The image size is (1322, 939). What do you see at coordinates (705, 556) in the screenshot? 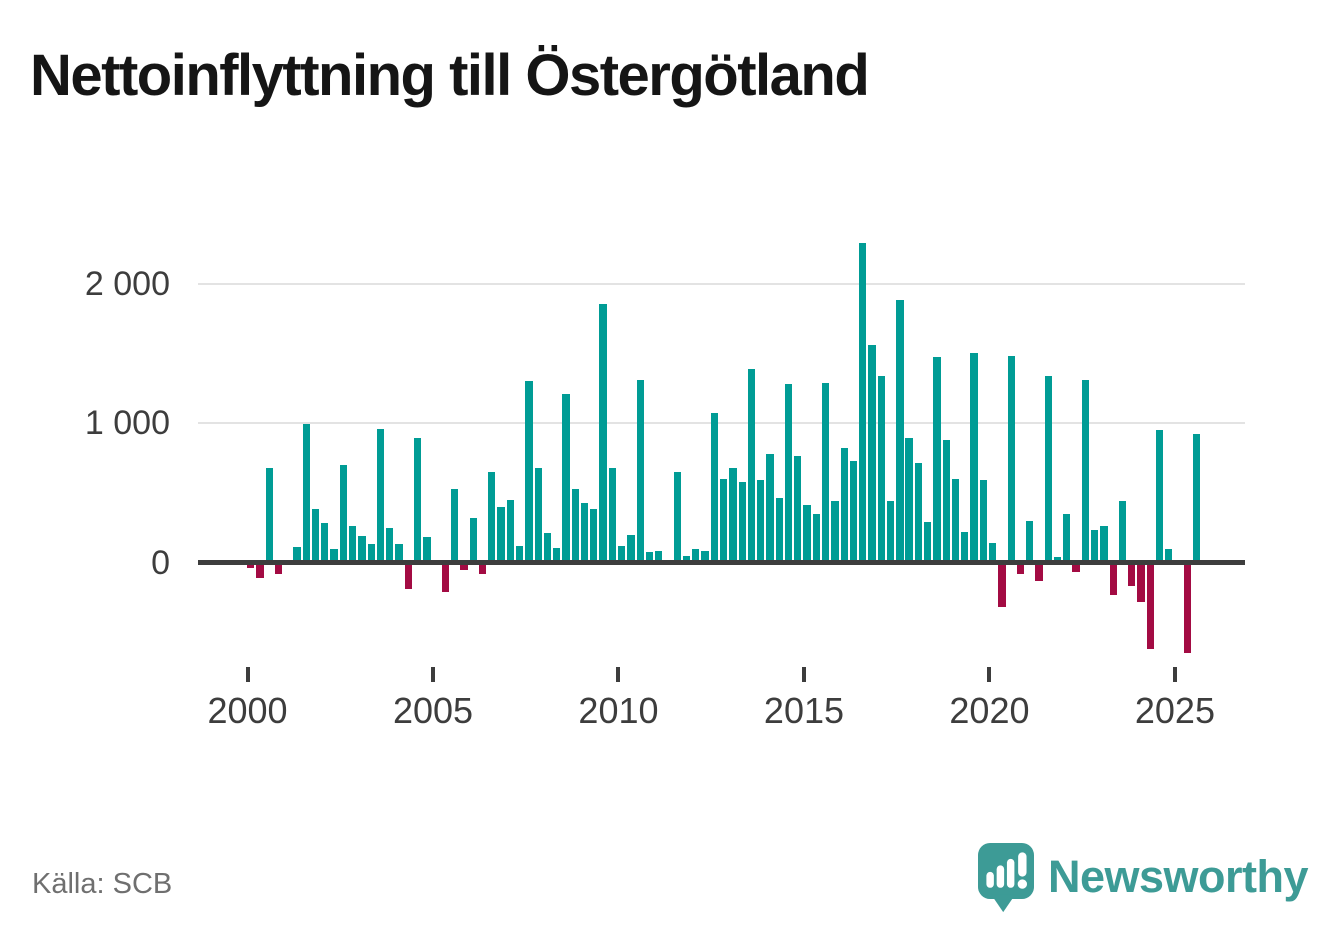
I see `bar-2012-Q2` at bounding box center [705, 556].